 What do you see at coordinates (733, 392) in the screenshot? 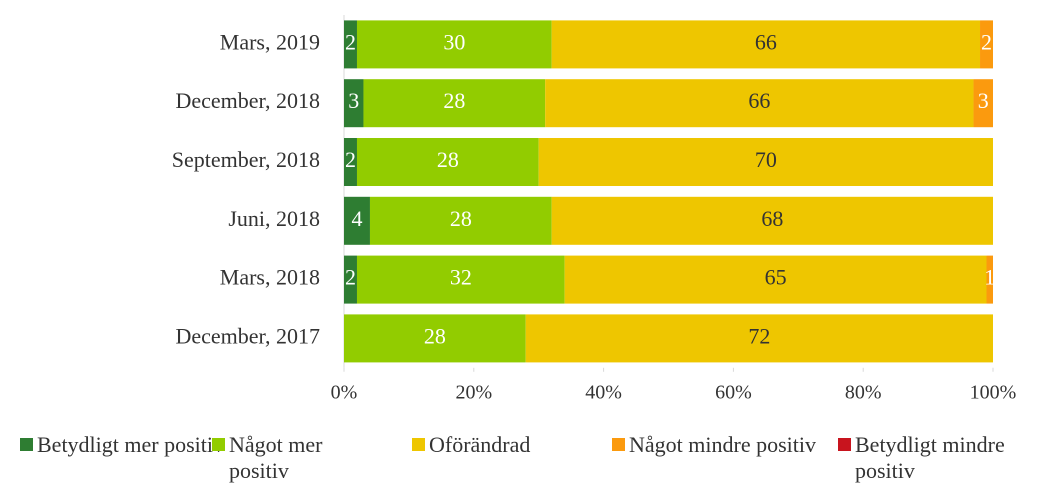
I see `x-tick-label: 60%` at bounding box center [733, 392].